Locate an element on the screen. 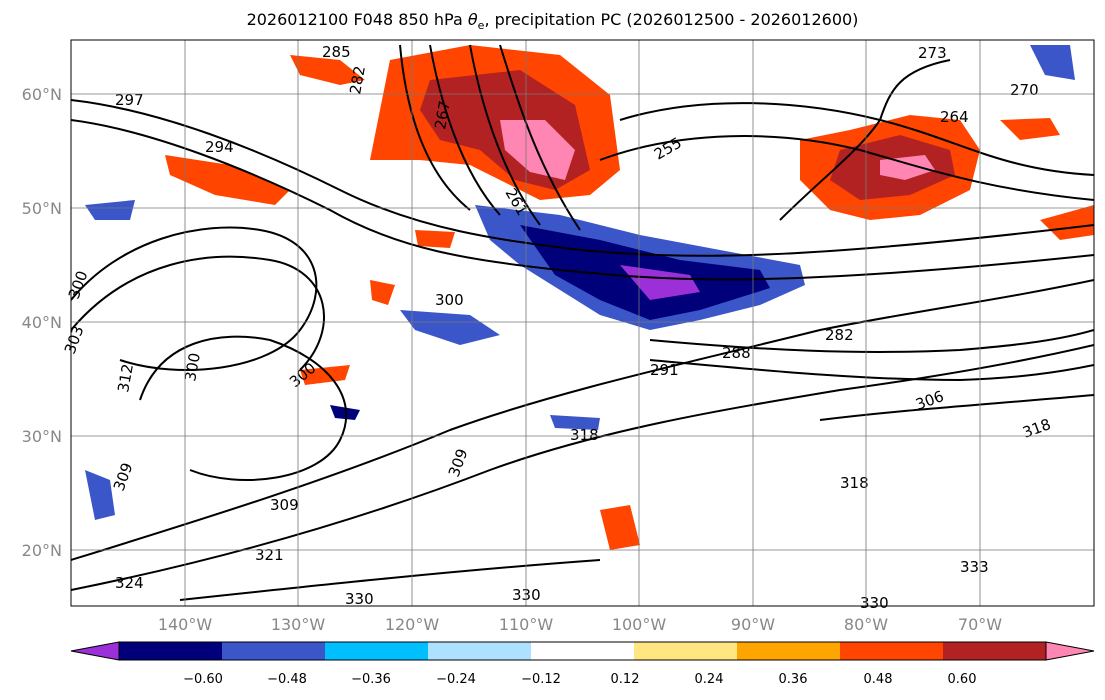  colorbar-extend-low is located at coordinates (95, 651).